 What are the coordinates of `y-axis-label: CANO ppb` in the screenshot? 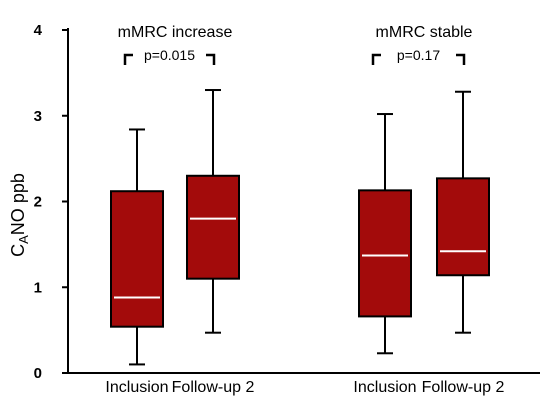 It's located at (19, 215).